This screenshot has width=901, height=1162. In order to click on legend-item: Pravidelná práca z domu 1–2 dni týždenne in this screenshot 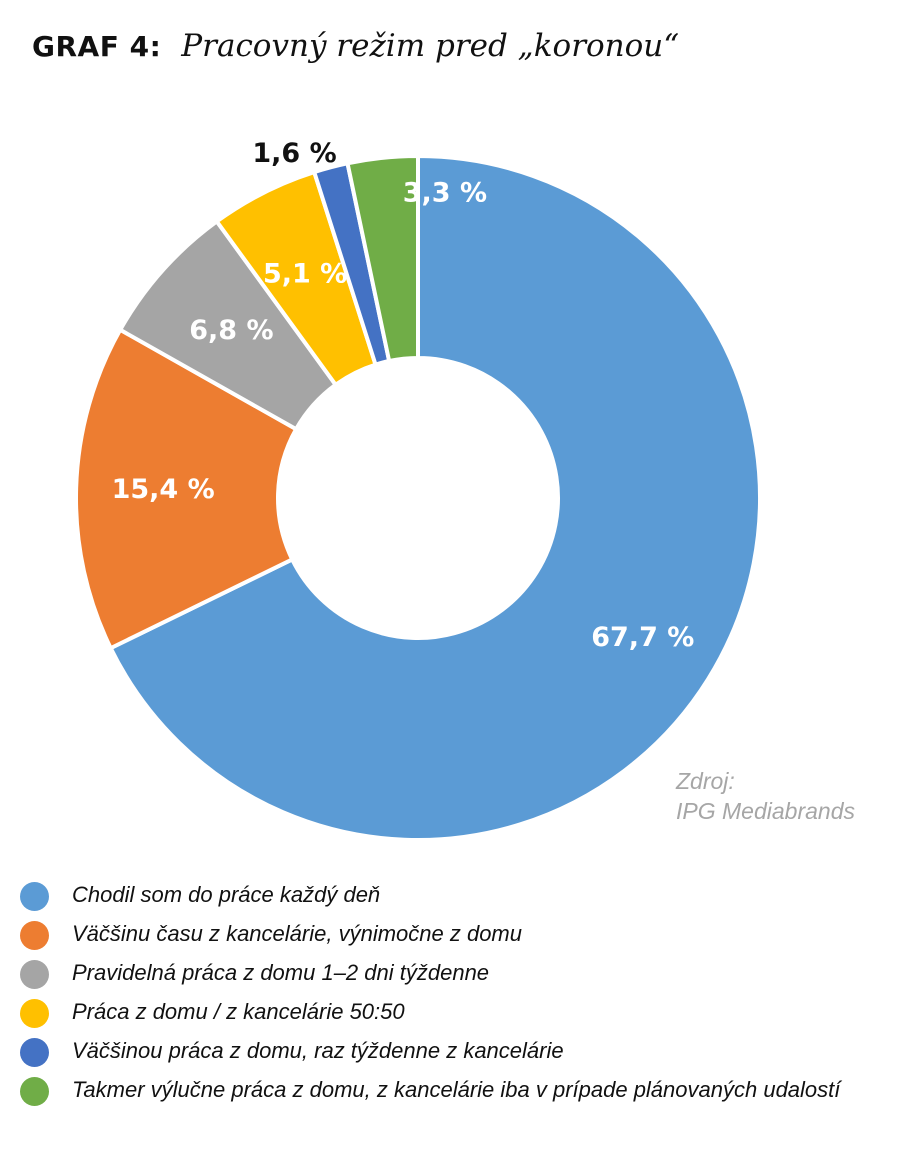, I will do `click(455, 973)`.